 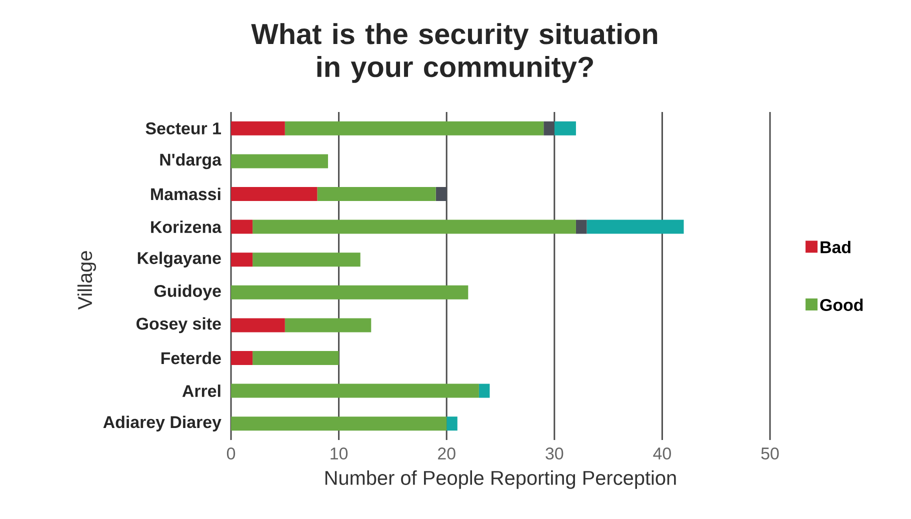 What do you see at coordinates (162, 424) in the screenshot?
I see `y-tick-label: Adiarey Diarey` at bounding box center [162, 424].